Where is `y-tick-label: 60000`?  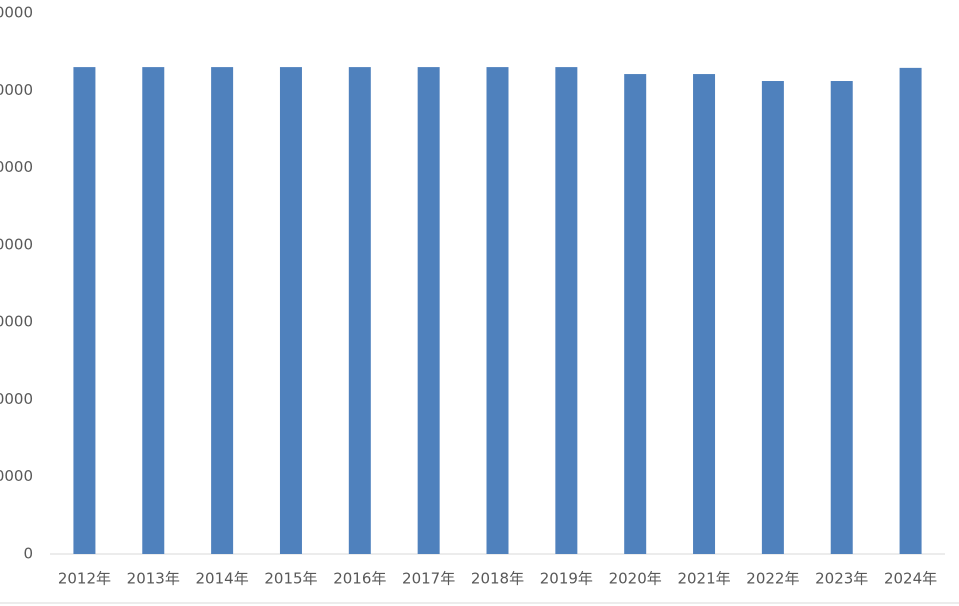 y-tick-label: 60000 is located at coordinates (16, 90).